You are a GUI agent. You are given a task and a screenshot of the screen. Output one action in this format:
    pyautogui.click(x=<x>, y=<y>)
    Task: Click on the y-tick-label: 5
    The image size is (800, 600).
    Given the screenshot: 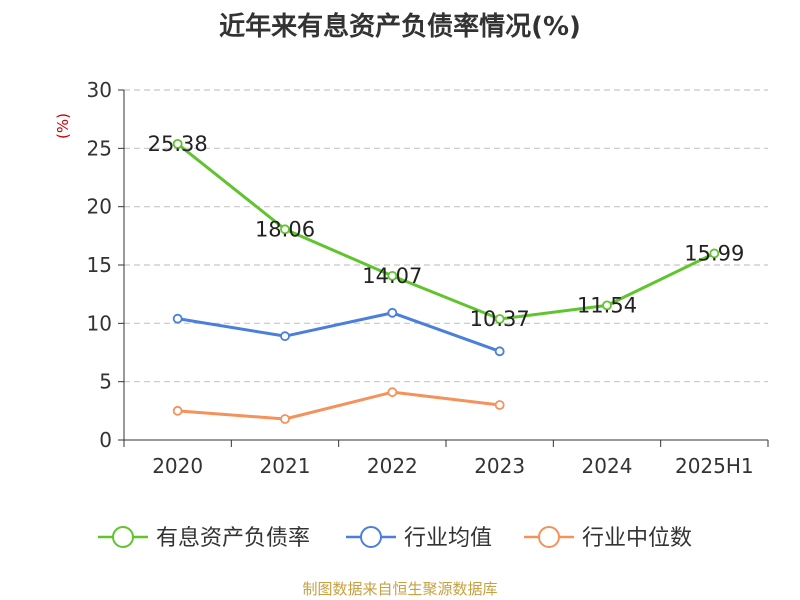 What is the action you would take?
    pyautogui.click(x=105, y=382)
    